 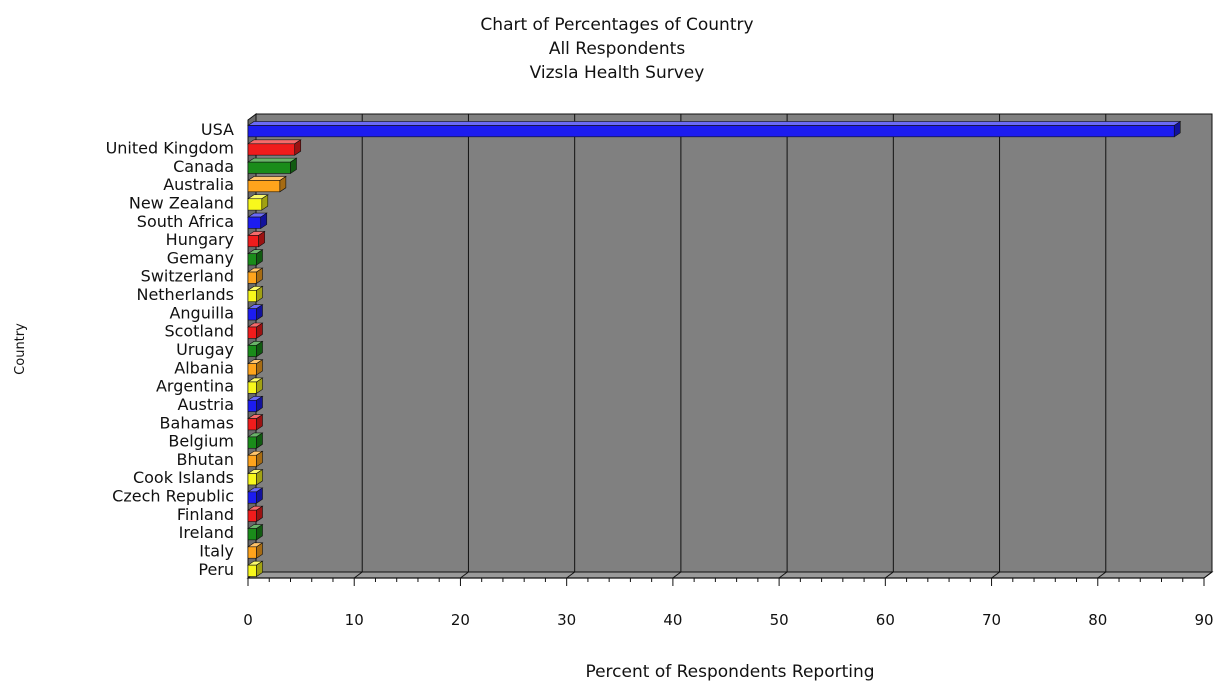 I want to click on y-axis-label: Country, so click(x=20, y=349).